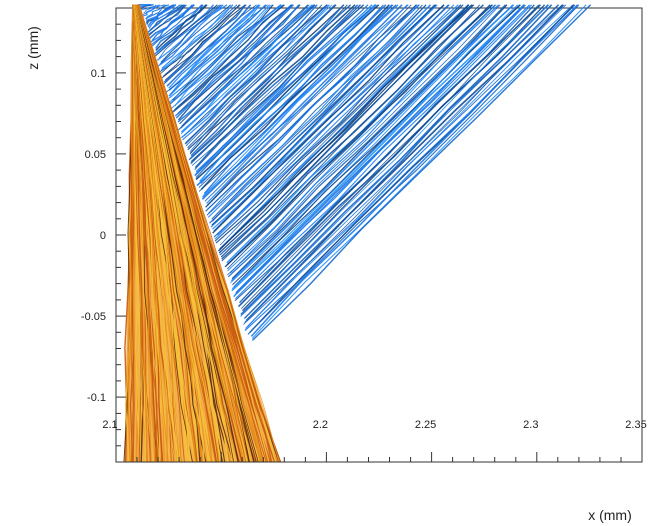 The image size is (662, 526). I want to click on y-tick-label: -0.05, so click(93, 317).